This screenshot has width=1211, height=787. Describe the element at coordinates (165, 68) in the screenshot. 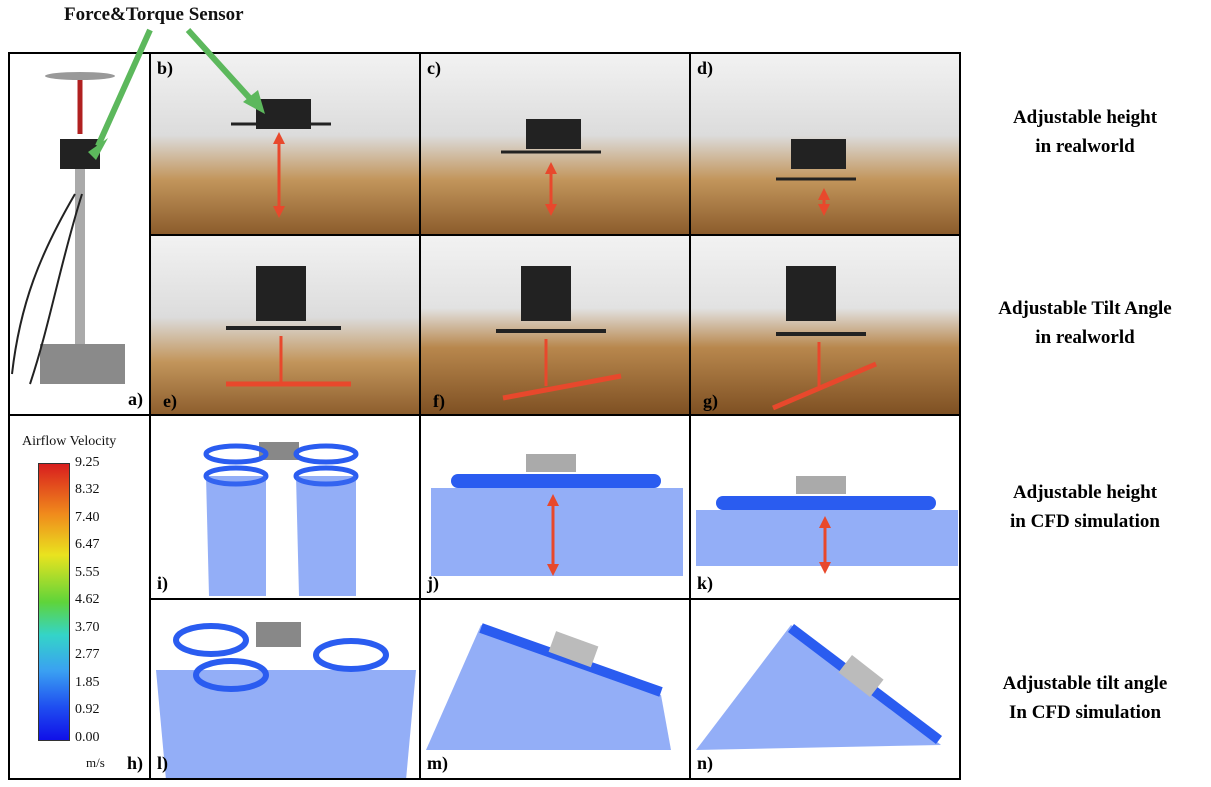

I see `panel-label-b: b)` at that location.